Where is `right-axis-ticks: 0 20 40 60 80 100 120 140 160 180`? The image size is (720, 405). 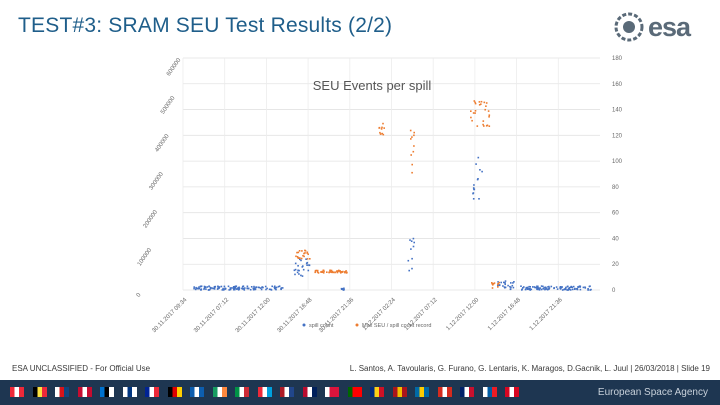
right-axis-ticks: 0 20 40 60 80 100 120 140 160 180 is located at coordinates (617, 175).